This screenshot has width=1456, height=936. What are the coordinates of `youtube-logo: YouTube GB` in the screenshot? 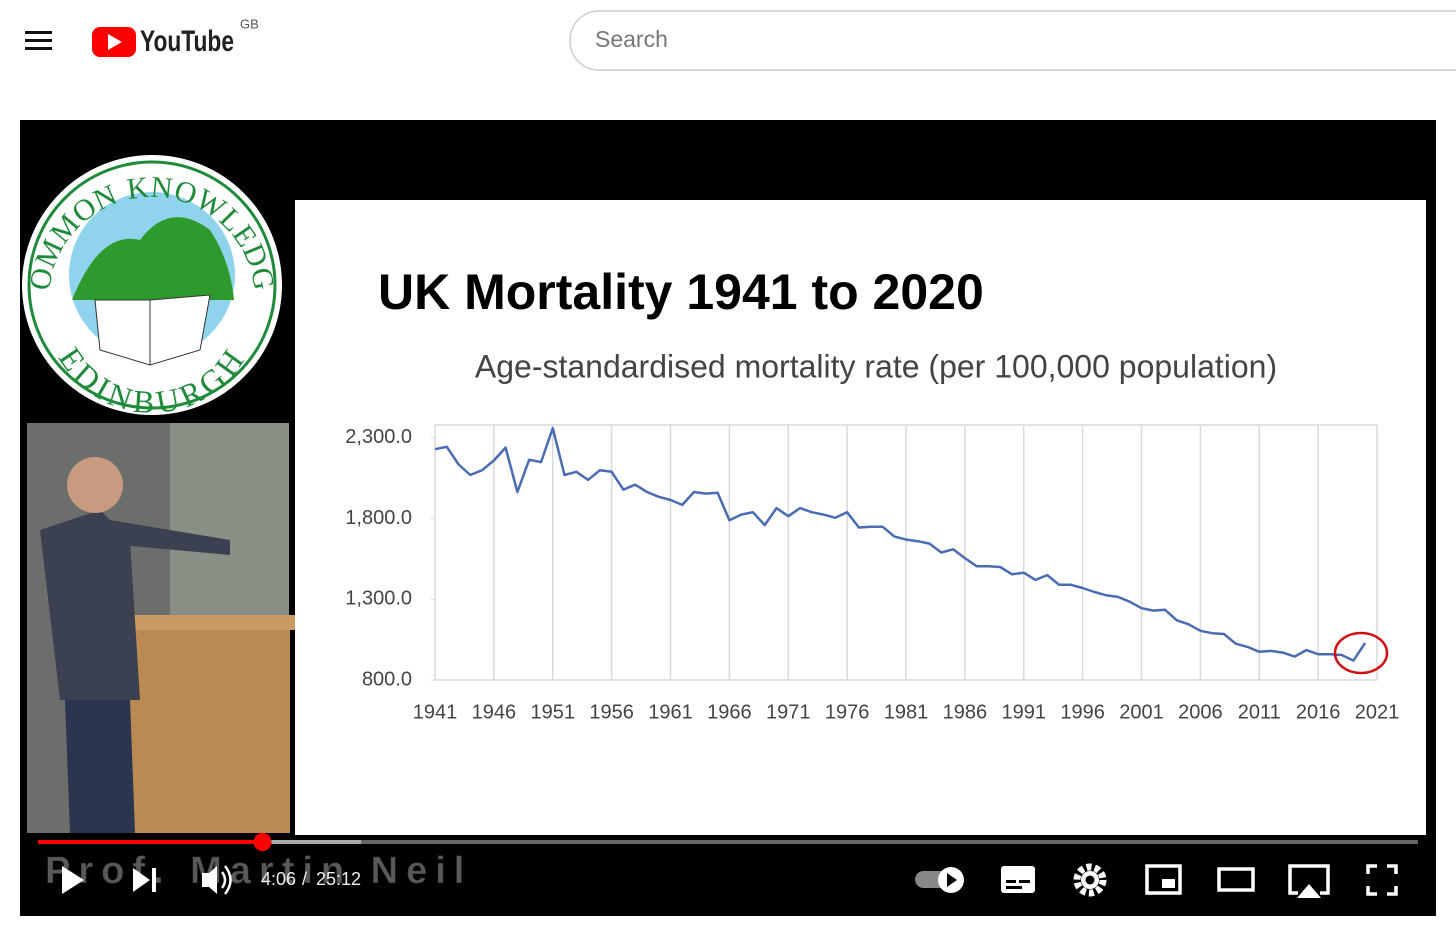 It's located at (175, 37).